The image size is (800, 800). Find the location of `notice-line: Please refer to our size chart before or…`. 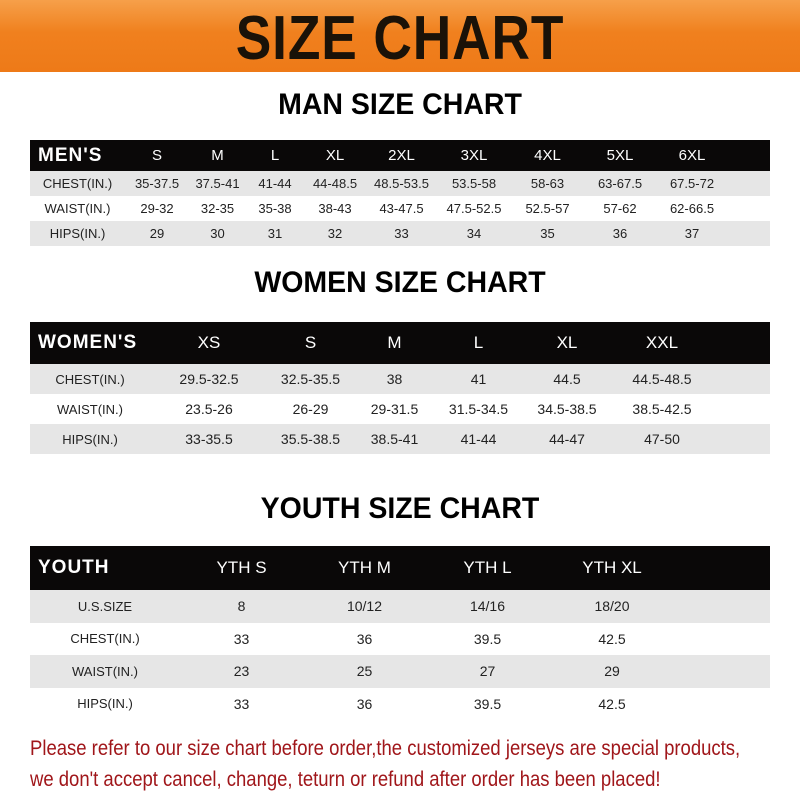

notice-line: Please refer to our size chart before or… is located at coordinates (385, 748).